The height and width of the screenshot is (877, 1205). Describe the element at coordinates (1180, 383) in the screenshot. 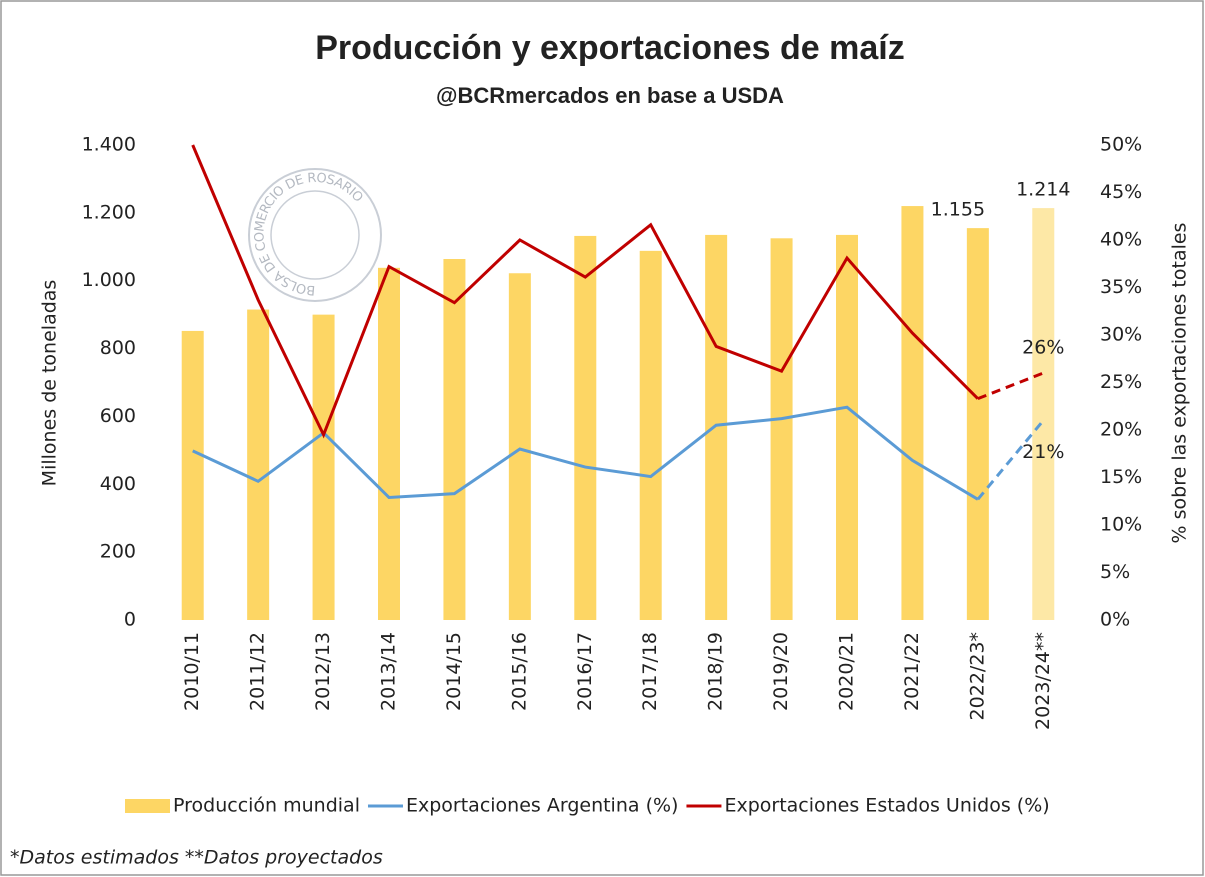

I see `y2-axis-title: % sobre las exportaciones totales` at that location.